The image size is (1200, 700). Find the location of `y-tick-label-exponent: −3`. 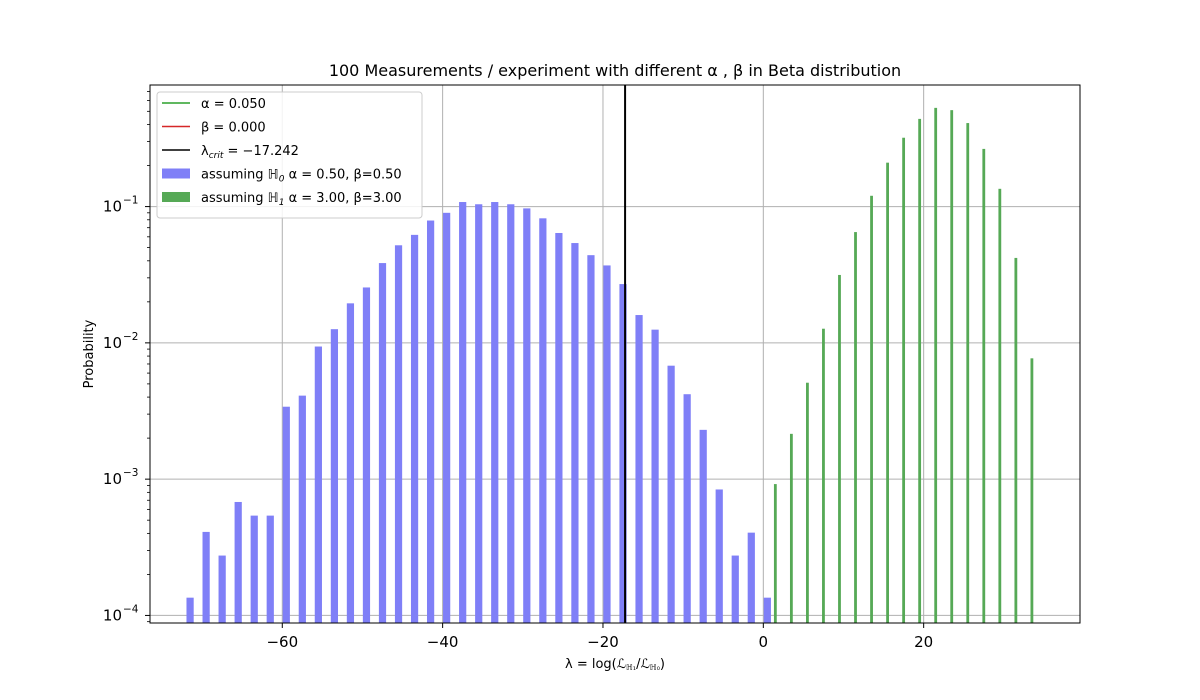

y-tick-label-exponent: −3 is located at coordinates (130, 473).